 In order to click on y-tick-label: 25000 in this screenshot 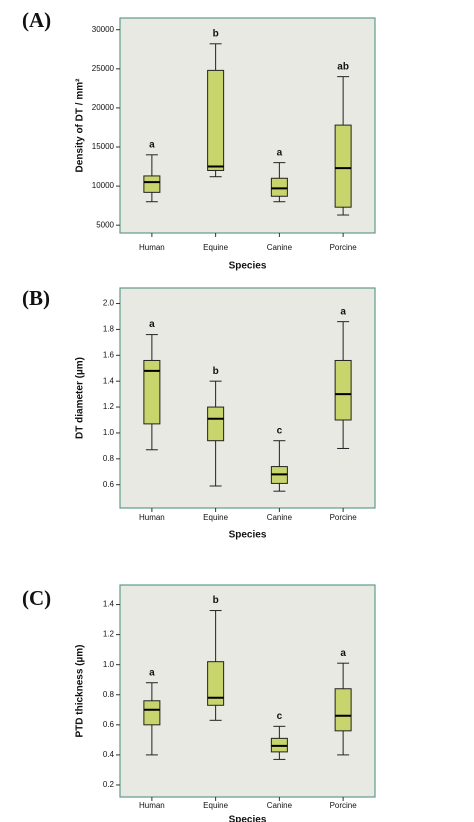, I will do `click(103, 68)`.